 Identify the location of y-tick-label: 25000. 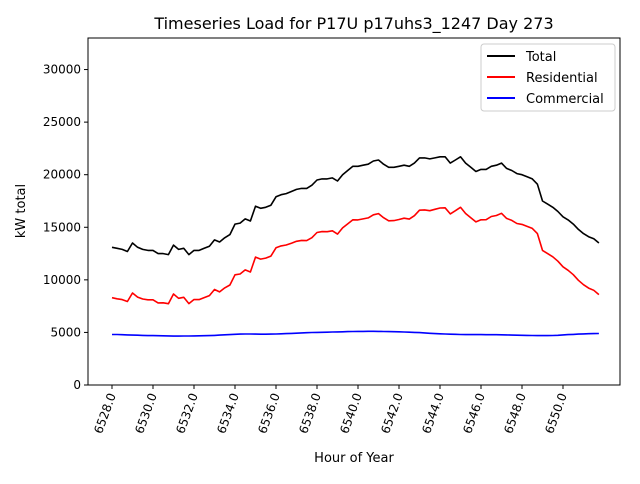
(62, 122).